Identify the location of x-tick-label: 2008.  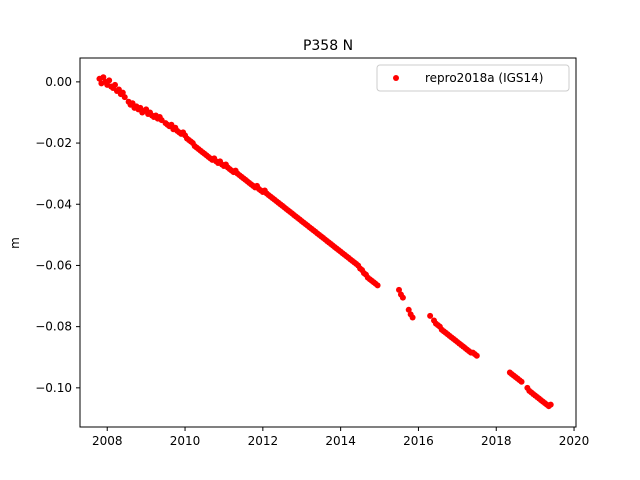
(107, 441).